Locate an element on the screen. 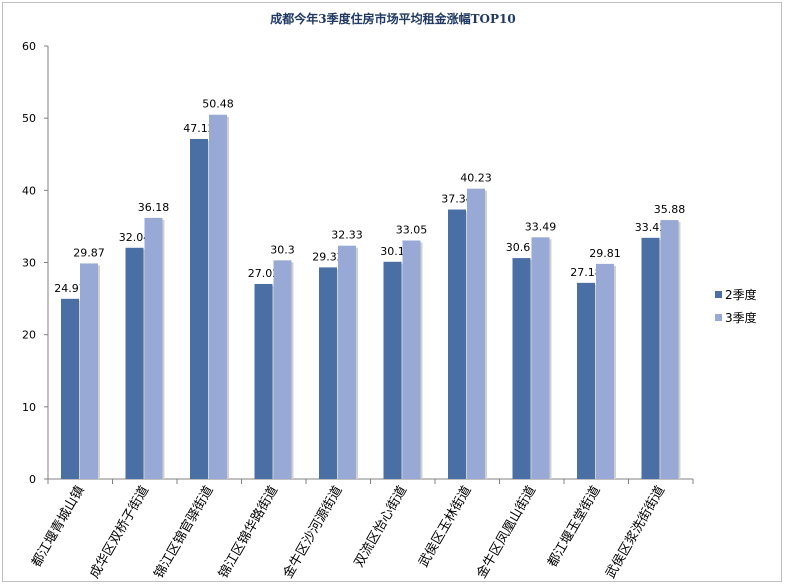 The width and height of the screenshot is (786, 586). chart-title: 成都今年3季度住房市场平均租金涨幅TOP10 is located at coordinates (393, 19).